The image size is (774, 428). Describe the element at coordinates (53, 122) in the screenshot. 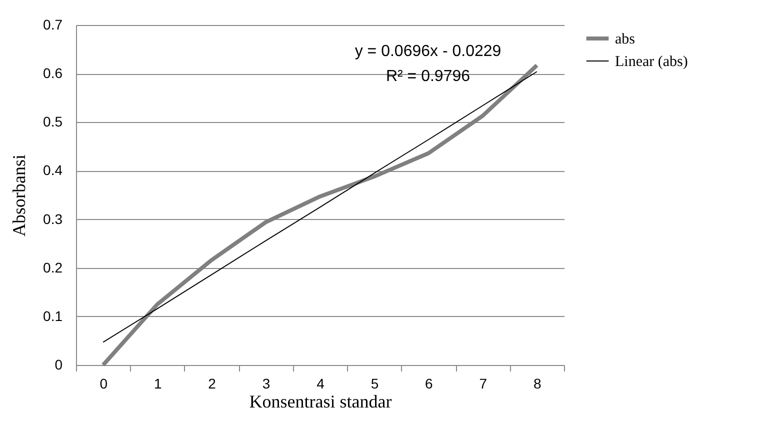

I see `y-tick-label: 0.5` at that location.